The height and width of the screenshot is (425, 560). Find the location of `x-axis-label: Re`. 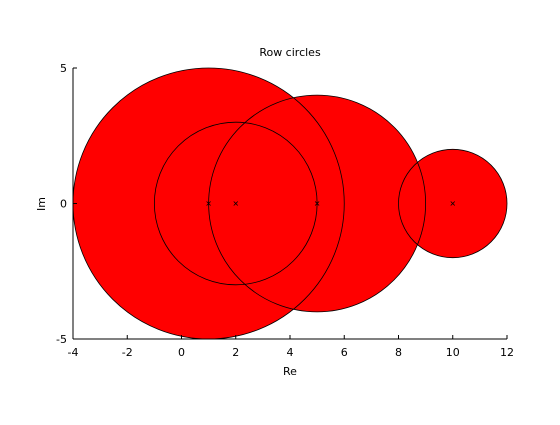

x-axis-label: Re is located at coordinates (290, 371).